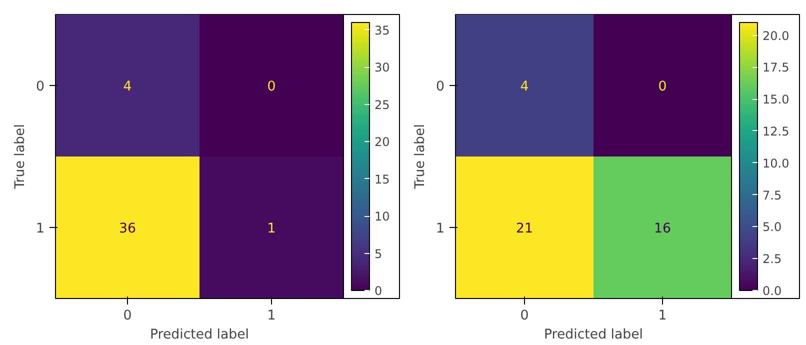  I want to click on color-bar-label: 17.5, so click(776, 67).